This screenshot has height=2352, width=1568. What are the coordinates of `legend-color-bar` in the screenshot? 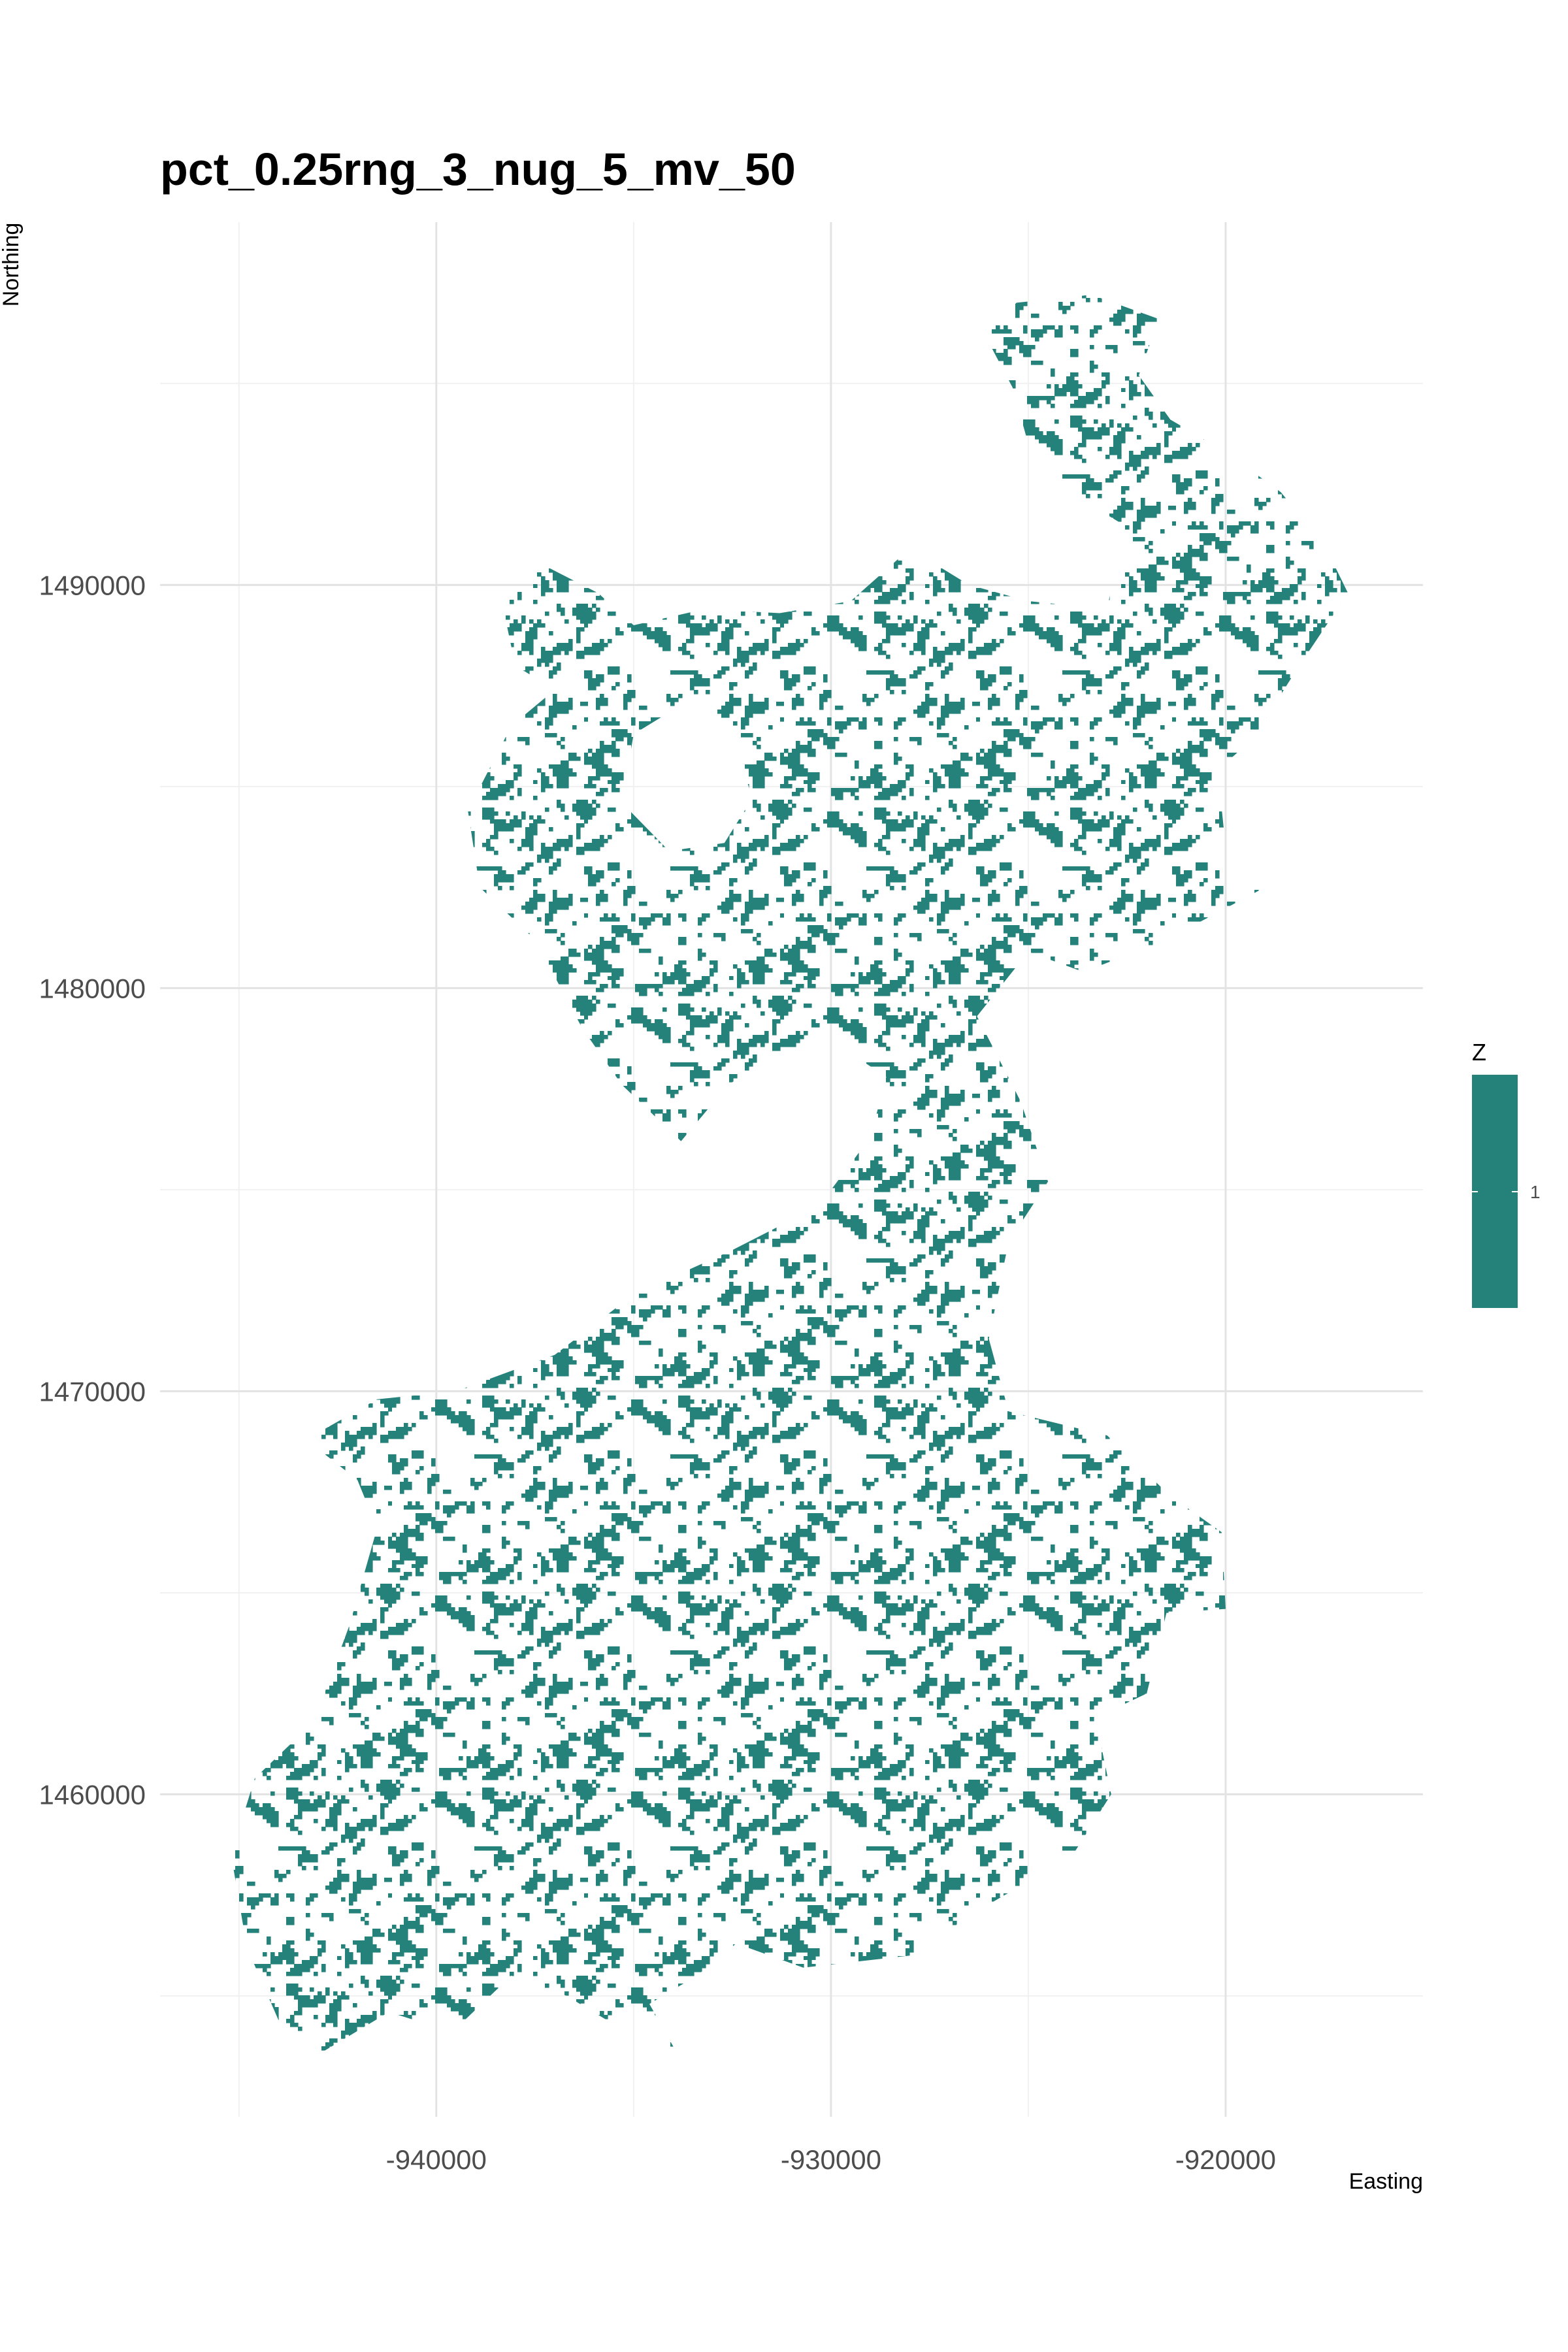 It's located at (1495, 1191).